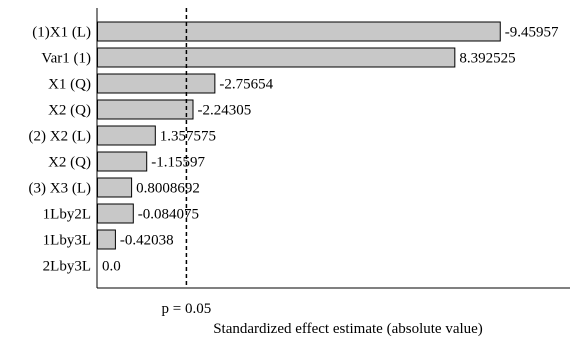 This screenshot has height=341, width=582. Describe the element at coordinates (67, 267) in the screenshot. I see `category-label: 2Lby3L` at that location.